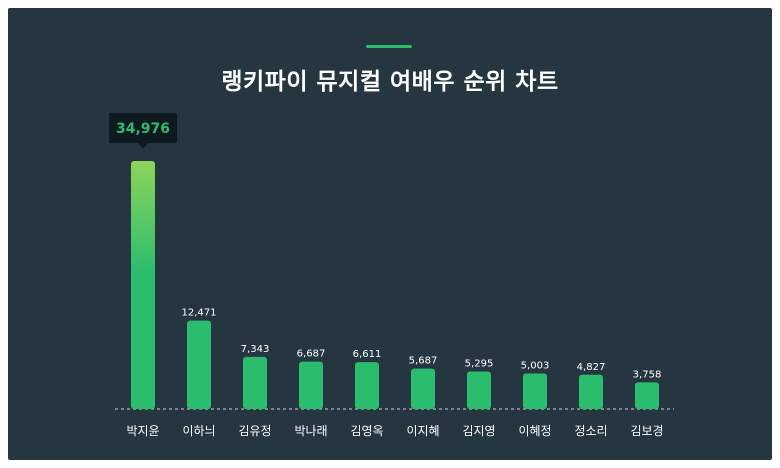  I want to click on bar-이하늬, so click(199, 364).